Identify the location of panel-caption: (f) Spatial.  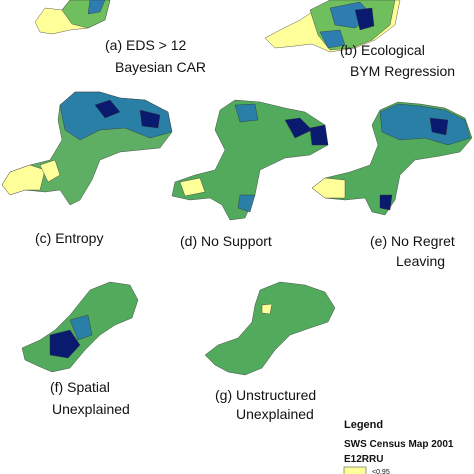
(80, 387).